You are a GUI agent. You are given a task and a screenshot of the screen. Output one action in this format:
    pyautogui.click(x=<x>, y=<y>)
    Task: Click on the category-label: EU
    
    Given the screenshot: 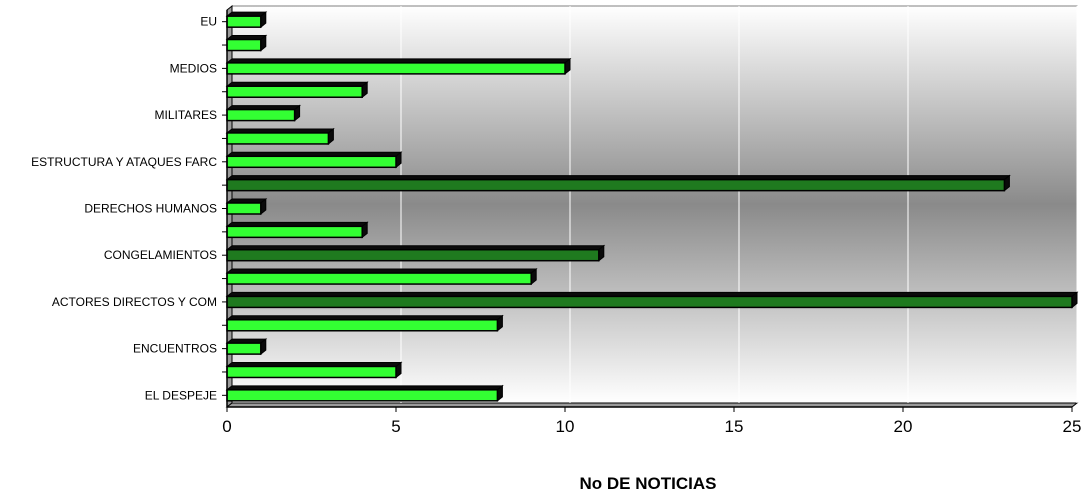 What is the action you would take?
    pyautogui.click(x=208, y=22)
    